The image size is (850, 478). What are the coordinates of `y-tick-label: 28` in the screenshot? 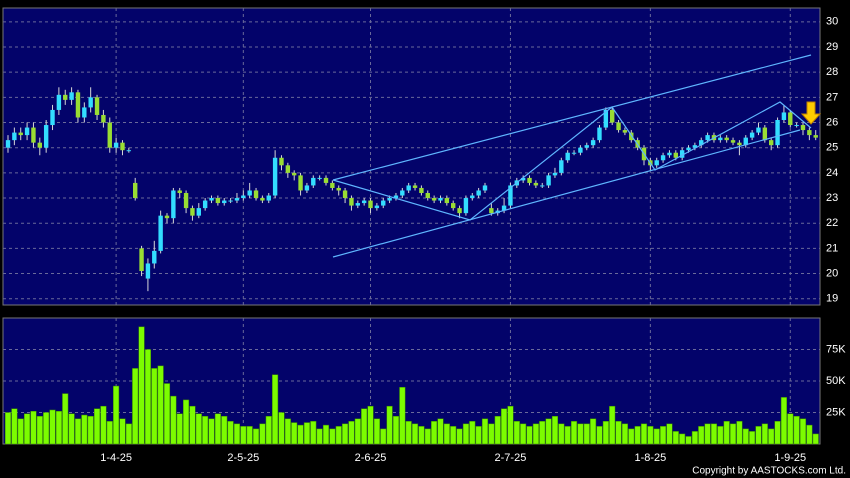 It's located at (832, 72).